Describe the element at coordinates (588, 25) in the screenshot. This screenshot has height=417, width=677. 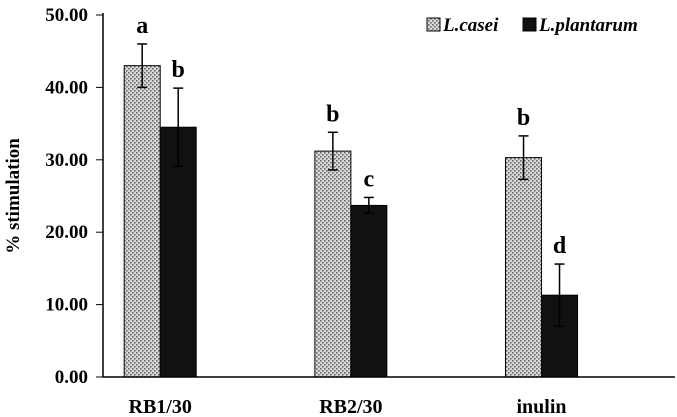
I see `legend-label-plantarum: L.plantarum` at that location.